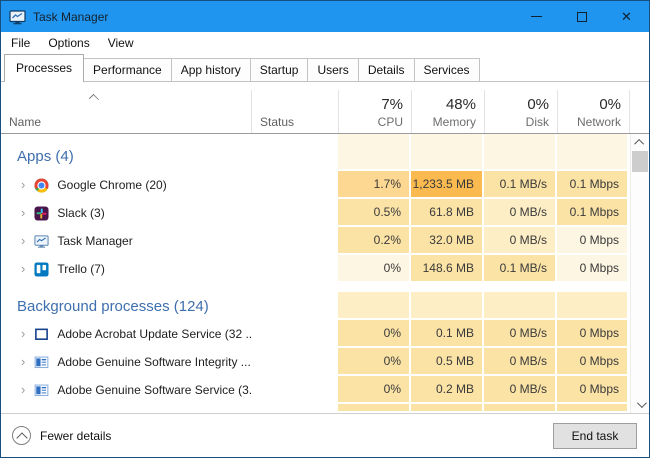 This screenshot has width=650, height=458. Describe the element at coordinates (315, 306) in the screenshot. I see `group-header-row: Background processes (124)` at that location.